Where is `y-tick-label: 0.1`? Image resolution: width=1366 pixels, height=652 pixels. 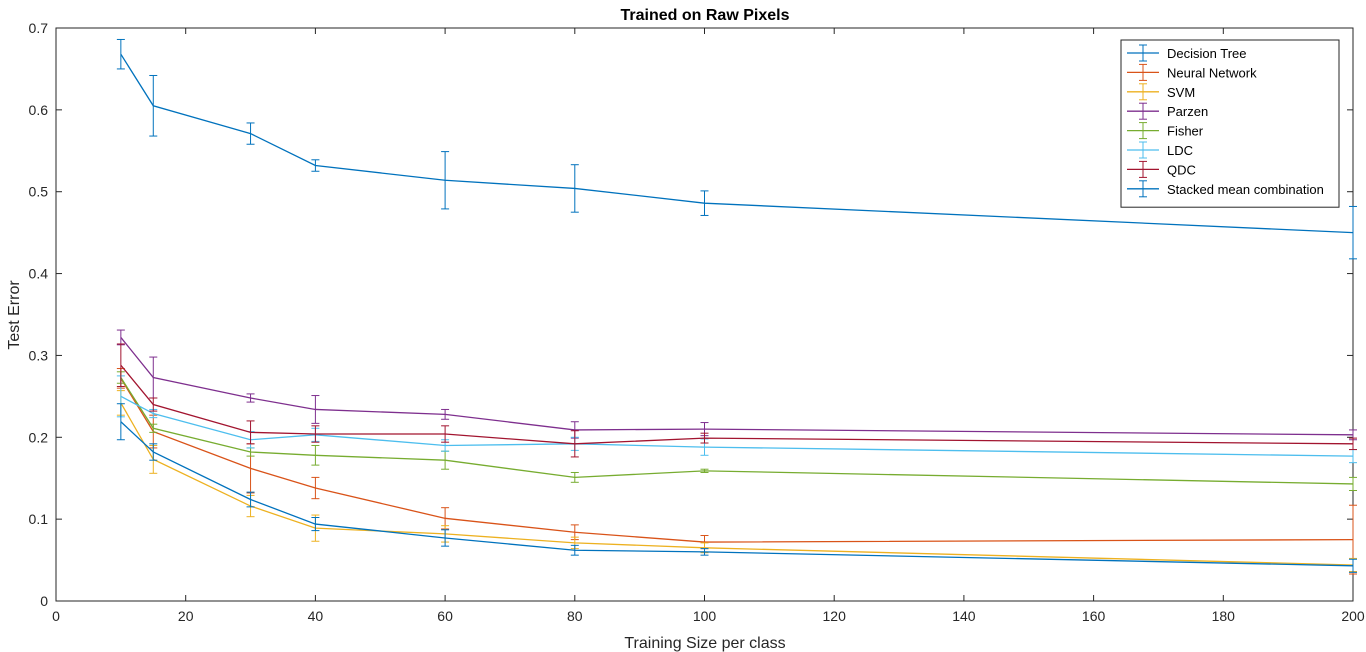 y-tick-label: 0.1 is located at coordinates (39, 519).